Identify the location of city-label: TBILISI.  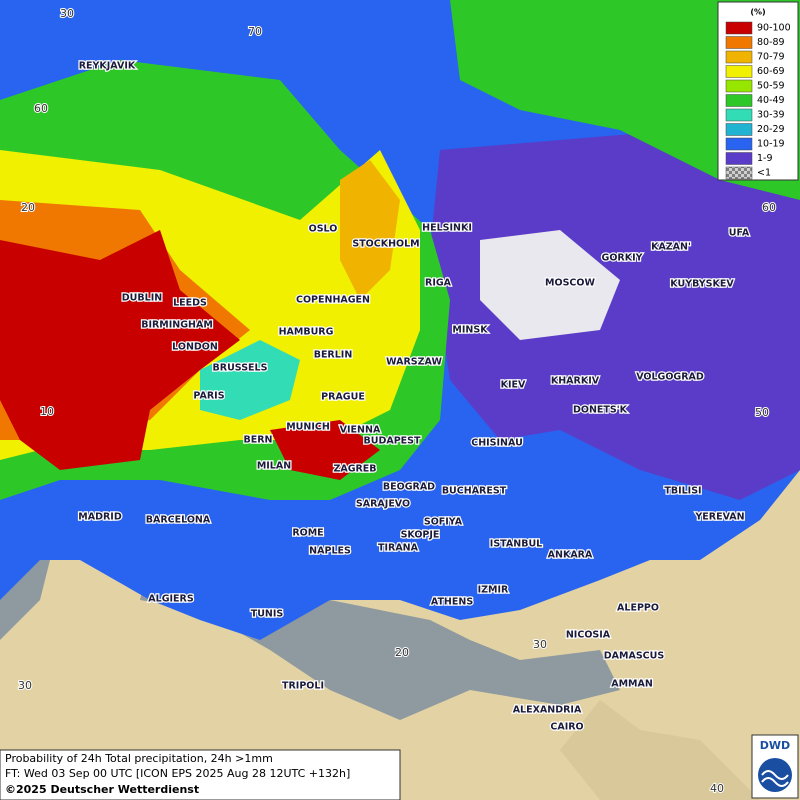
(682, 491).